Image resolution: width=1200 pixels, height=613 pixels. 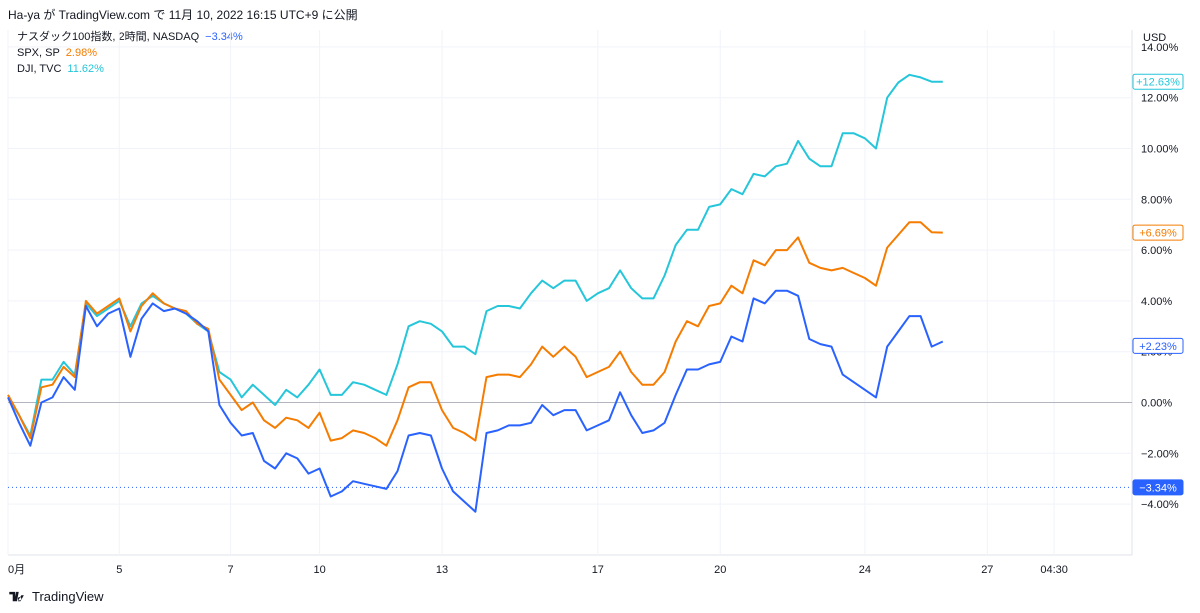 What do you see at coordinates (442, 570) in the screenshot?
I see `x-tick-label: 13` at bounding box center [442, 570].